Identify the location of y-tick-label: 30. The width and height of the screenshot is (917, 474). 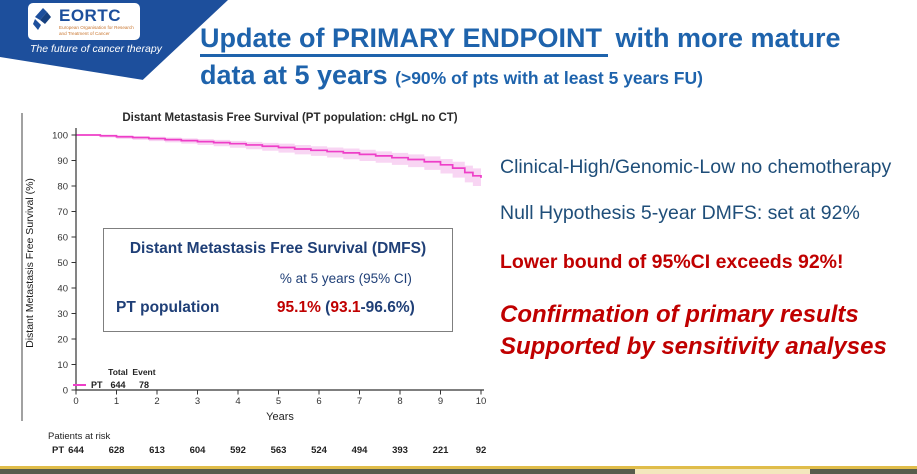
(62, 314).